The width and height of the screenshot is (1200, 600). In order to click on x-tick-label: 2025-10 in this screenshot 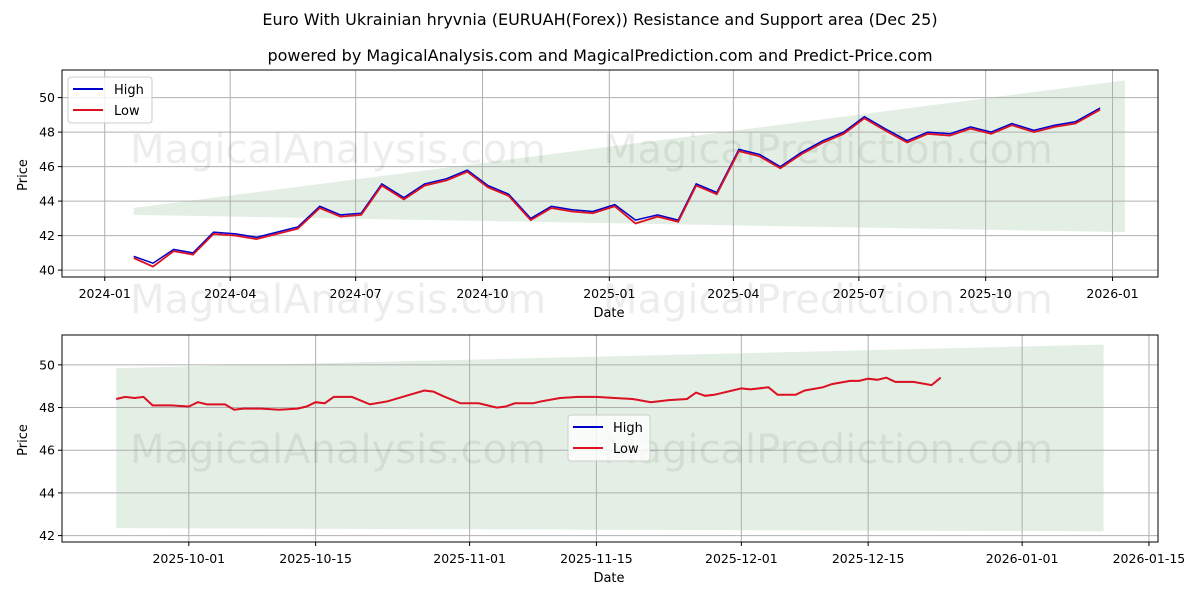, I will do `click(986, 293)`.